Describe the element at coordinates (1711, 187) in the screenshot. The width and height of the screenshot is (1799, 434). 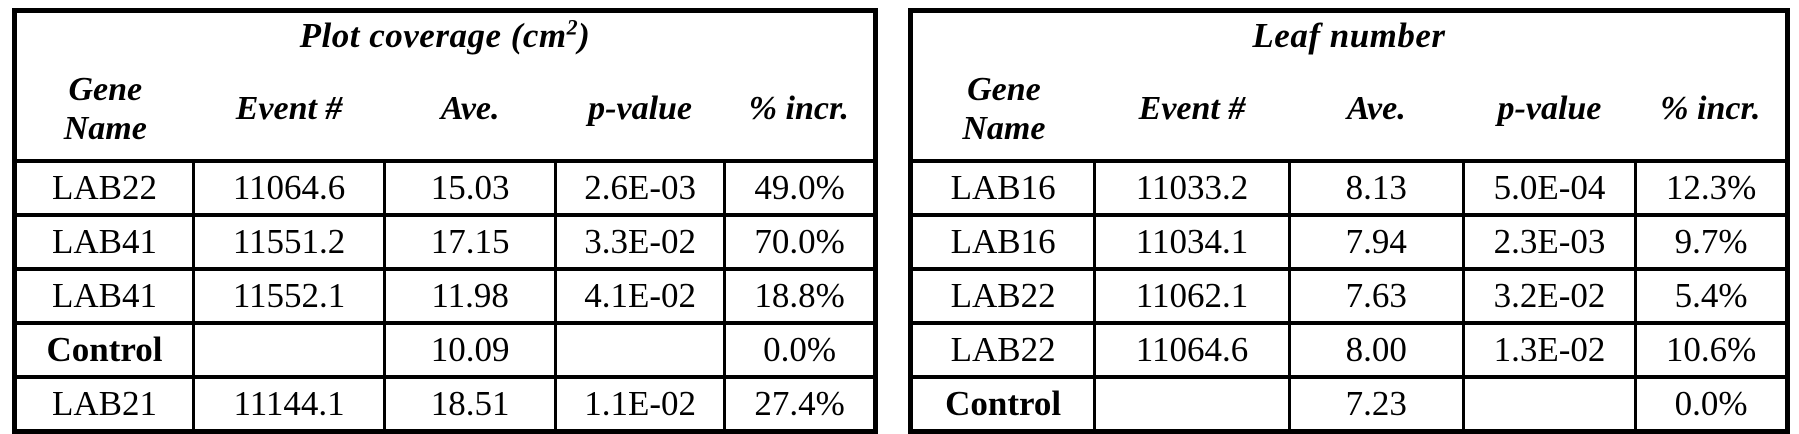
I see `cell-incr: 12.3%` at that location.